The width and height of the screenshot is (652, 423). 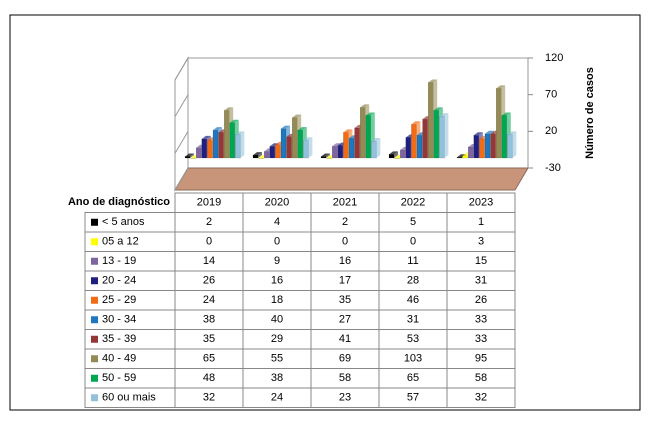 I want to click on x-tick-label: 2019, so click(x=209, y=203).